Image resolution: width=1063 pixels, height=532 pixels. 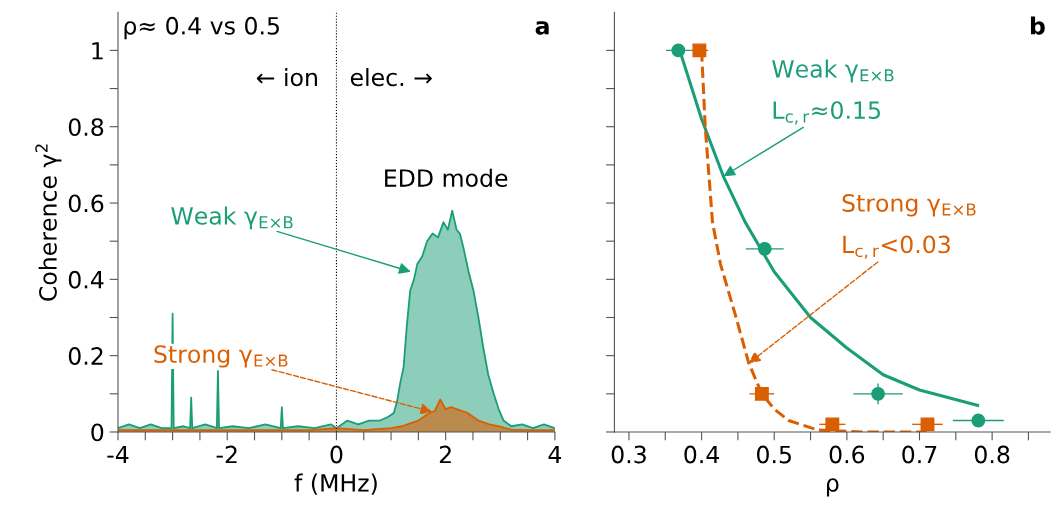 I want to click on annotation: L$_{c,r}$≈0.15, so click(x=826, y=113).